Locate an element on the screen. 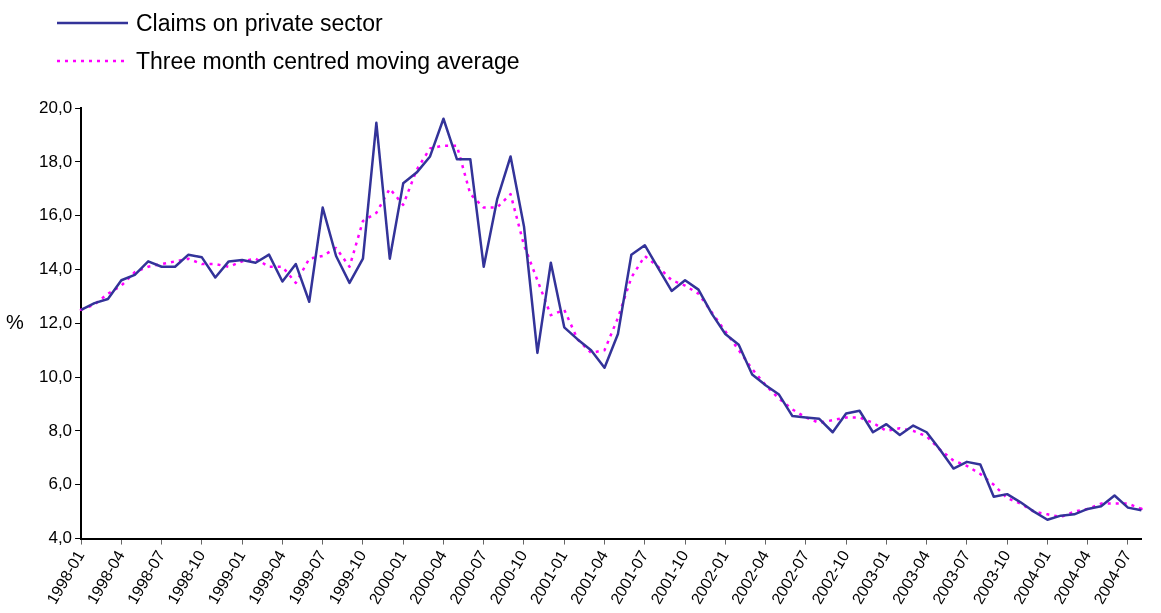 The width and height of the screenshot is (1161, 613). y-tick-label: 14,0 is located at coordinates (55, 269).